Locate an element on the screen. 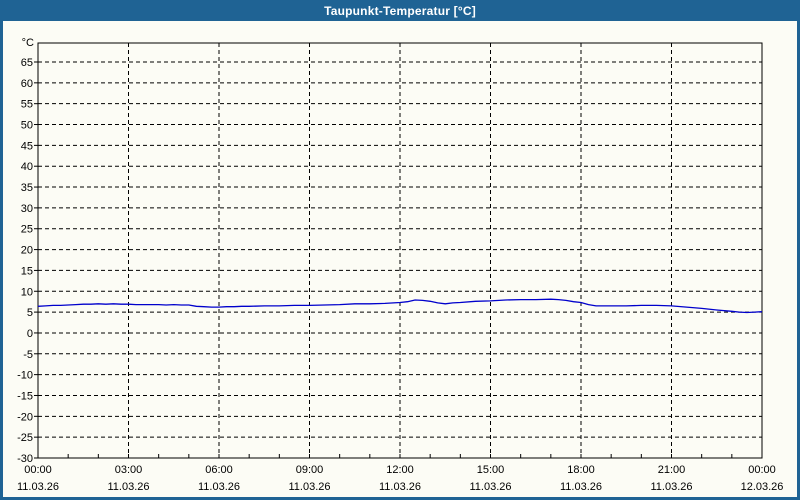 This screenshot has height=500, width=800. y-tick-label: 30 is located at coordinates (27, 209).